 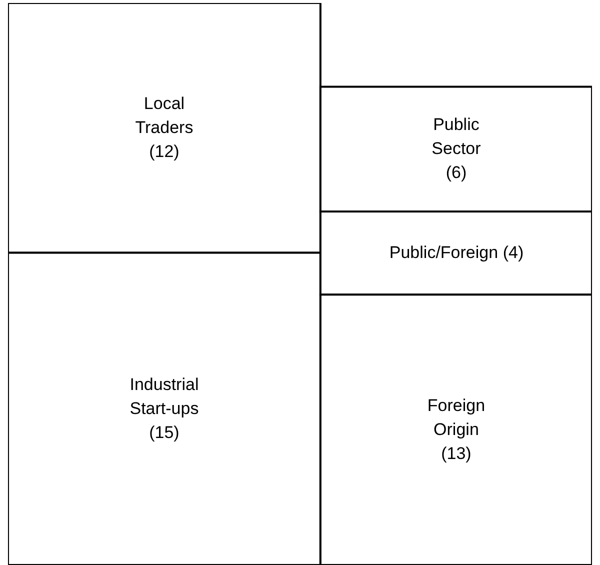 What do you see at coordinates (164, 115) in the screenshot?
I see `category-label: Local Traders` at bounding box center [164, 115].